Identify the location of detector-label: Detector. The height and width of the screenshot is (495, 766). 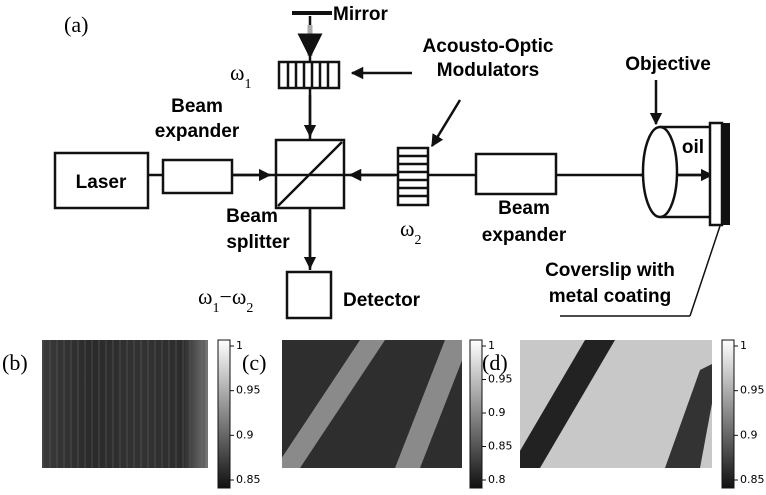
(382, 300).